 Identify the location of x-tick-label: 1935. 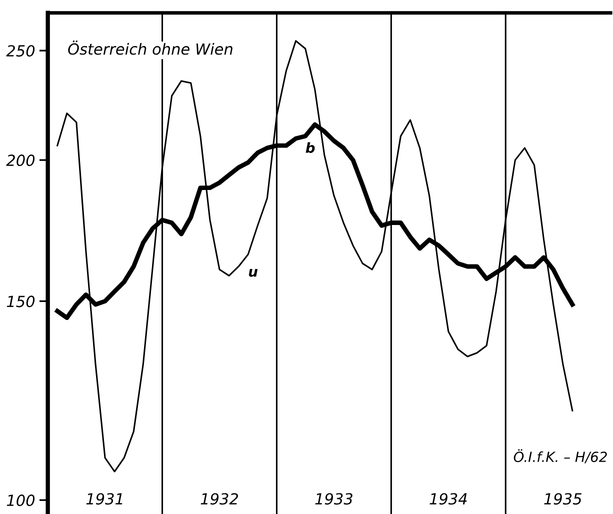
(563, 499).